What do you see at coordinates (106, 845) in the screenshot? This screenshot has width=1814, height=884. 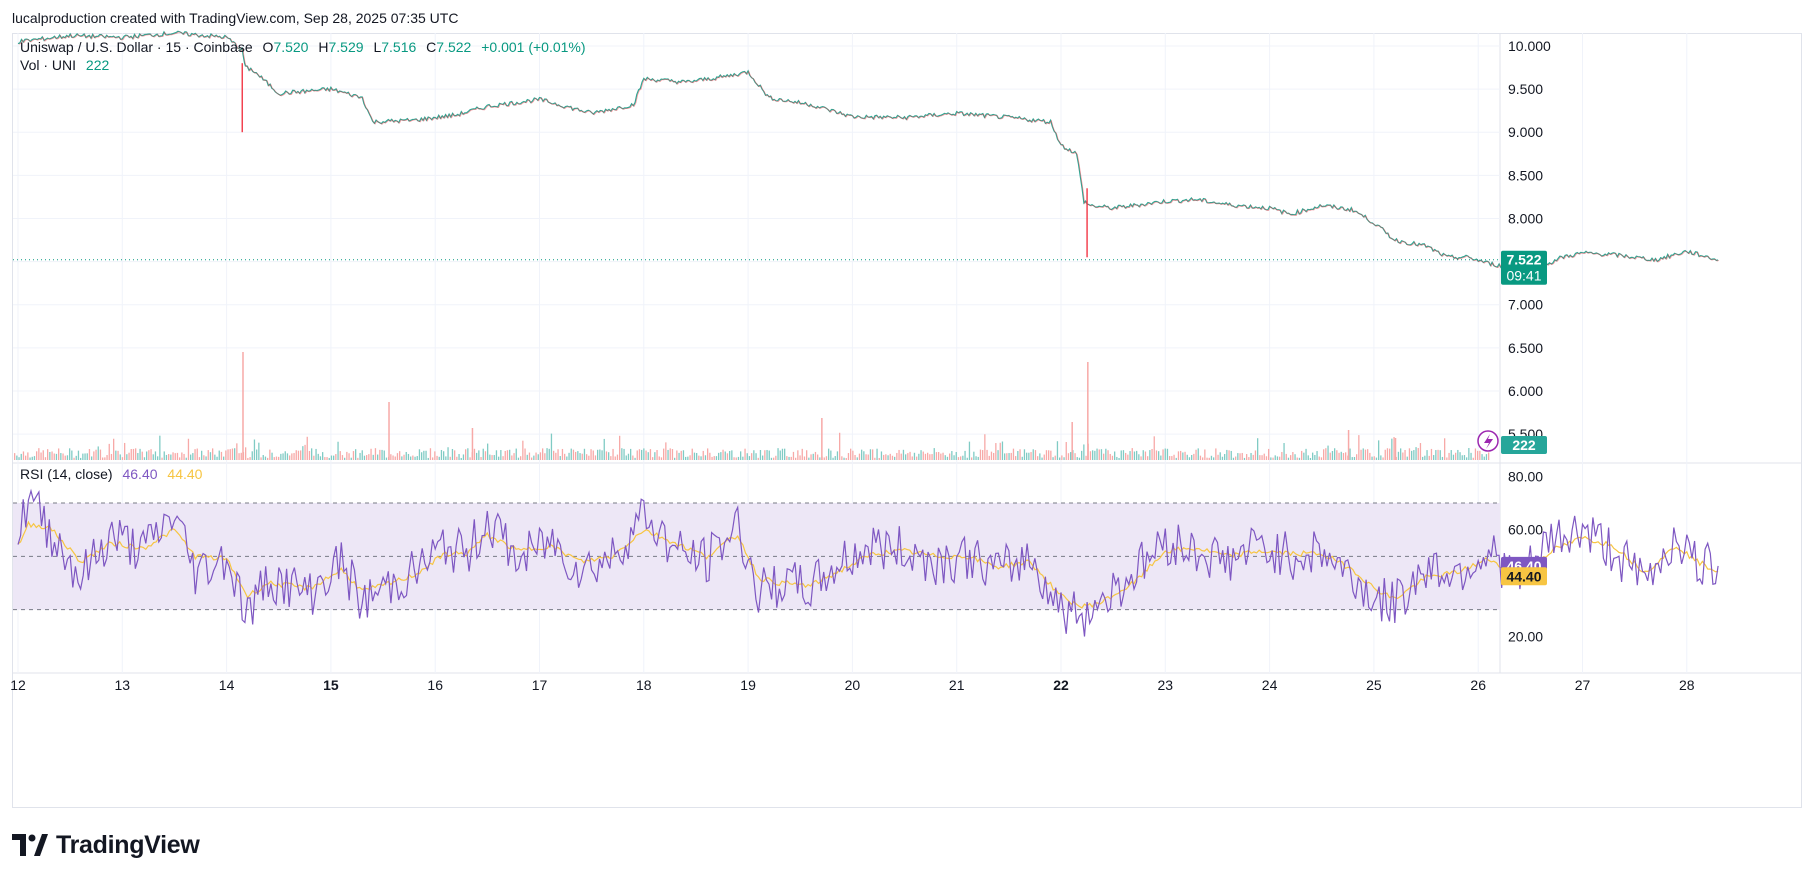 I see `tradingview-logo: TradingView` at bounding box center [106, 845].